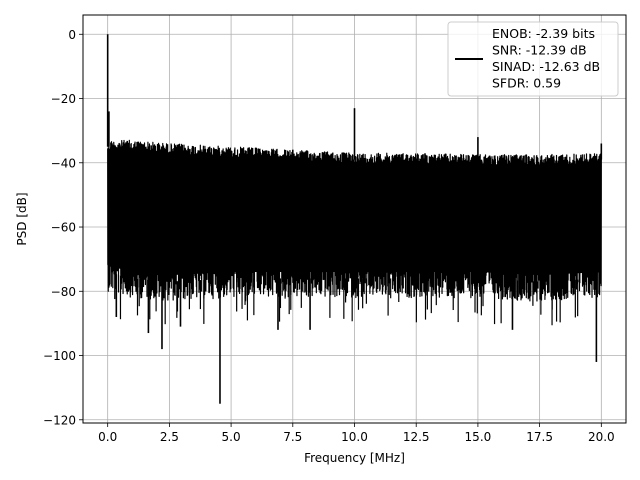  What do you see at coordinates (59, 356) in the screenshot?
I see `y-tick-label: −100` at bounding box center [59, 356].